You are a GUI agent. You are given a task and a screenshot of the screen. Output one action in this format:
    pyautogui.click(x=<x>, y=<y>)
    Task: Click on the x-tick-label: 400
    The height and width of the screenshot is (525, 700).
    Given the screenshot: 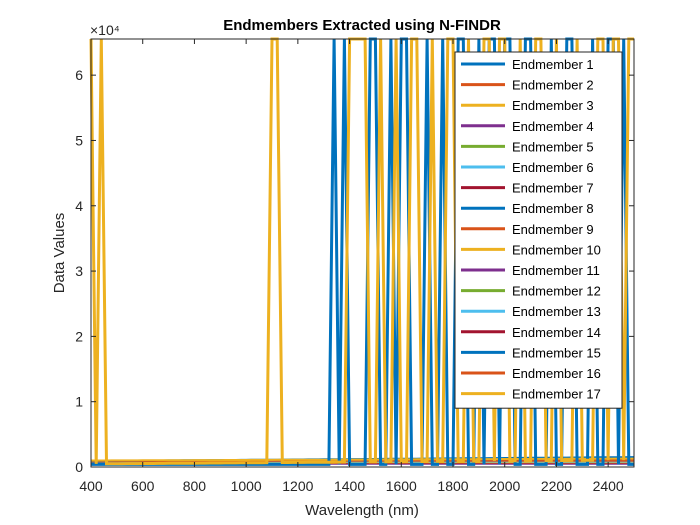 What is the action you would take?
    pyautogui.click(x=91, y=486)
    